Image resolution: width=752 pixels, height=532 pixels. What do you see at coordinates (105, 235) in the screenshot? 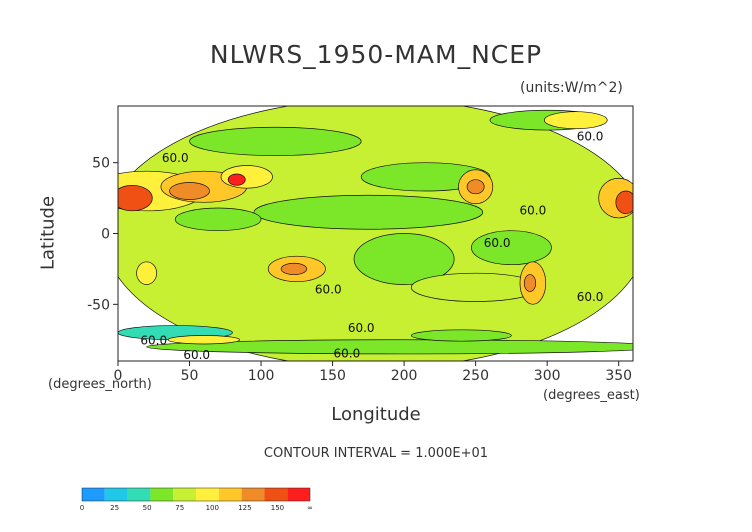
I see `y-tick-label-1: 0` at bounding box center [105, 235].